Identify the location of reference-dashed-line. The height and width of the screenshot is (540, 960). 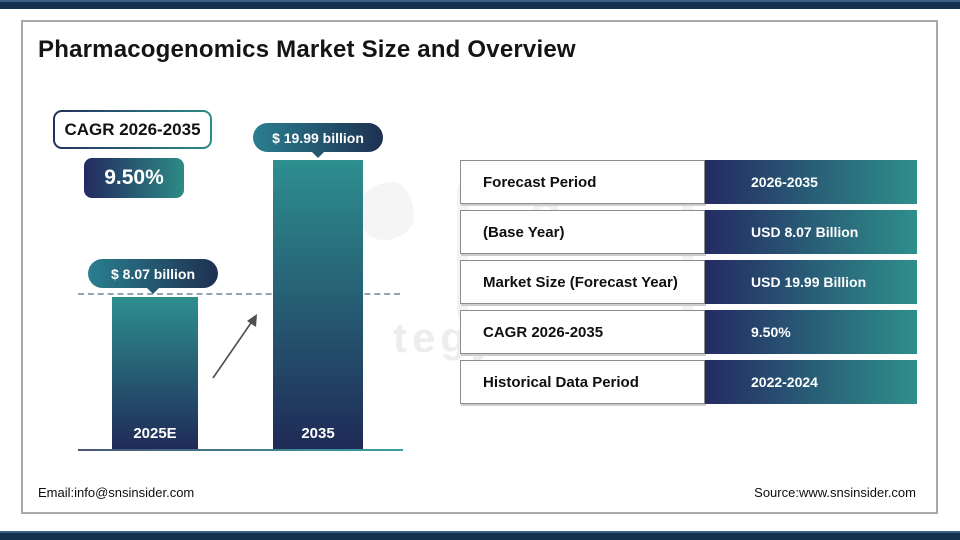
(239, 294).